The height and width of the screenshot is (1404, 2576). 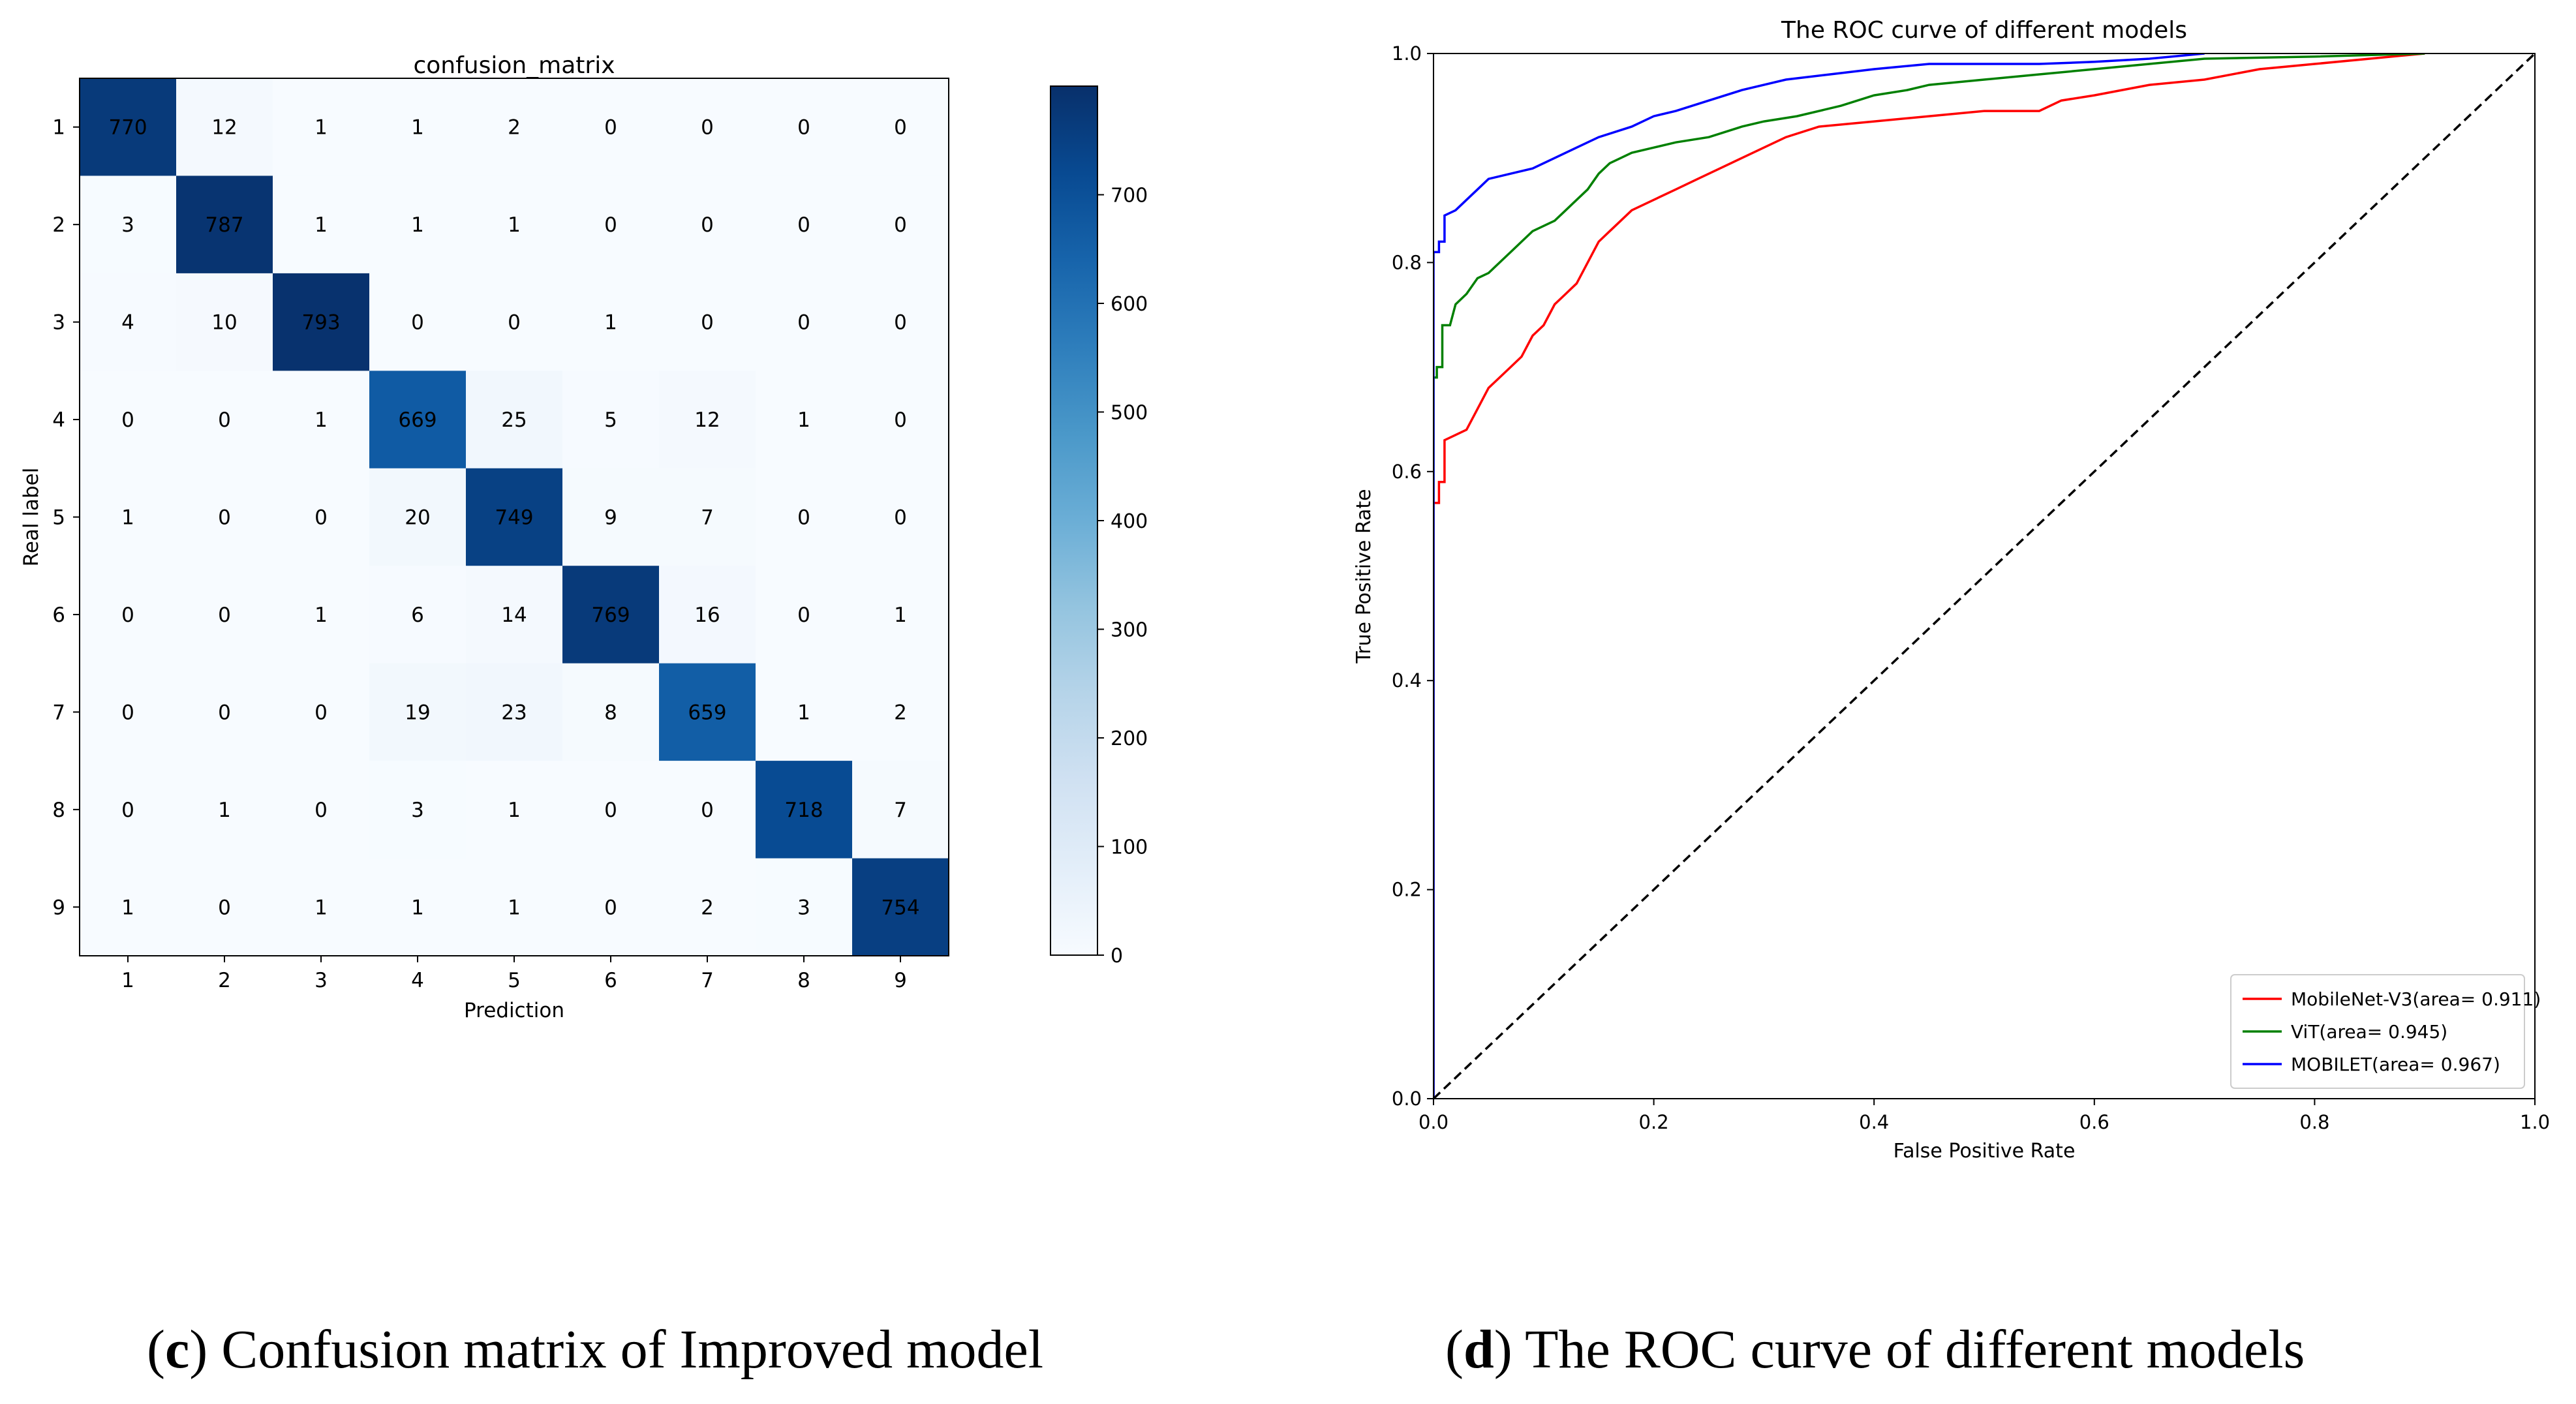 What do you see at coordinates (514, 981) in the screenshot?
I see `cm-x-tick-label: 5` at bounding box center [514, 981].